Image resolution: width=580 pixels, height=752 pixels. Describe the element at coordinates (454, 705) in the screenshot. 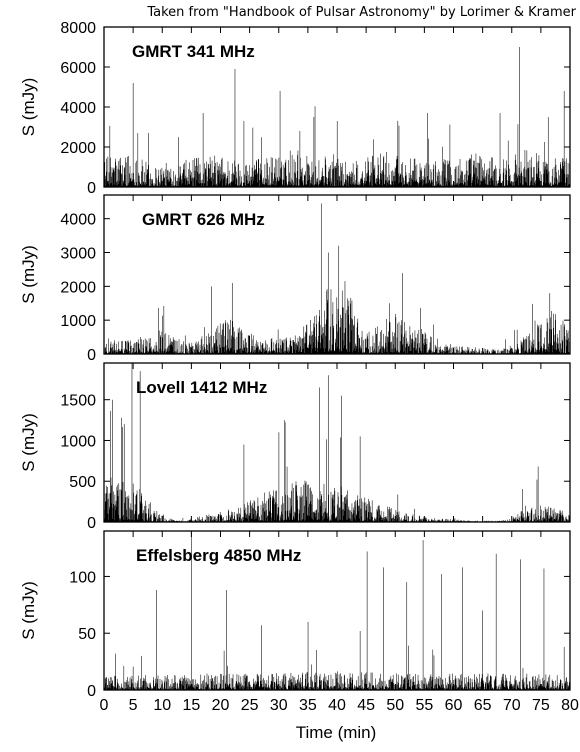

I see `x-tick-label: 60` at that location.